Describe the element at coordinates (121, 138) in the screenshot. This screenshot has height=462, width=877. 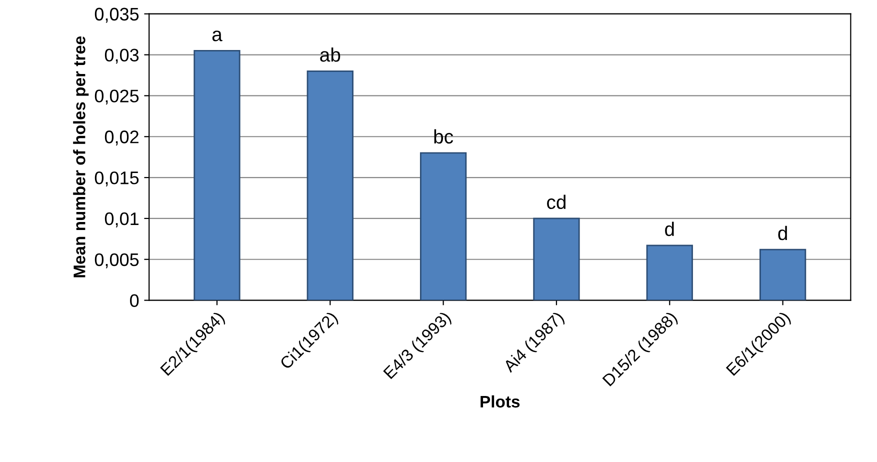
I see `y-tick-label: 0,02` at that location.